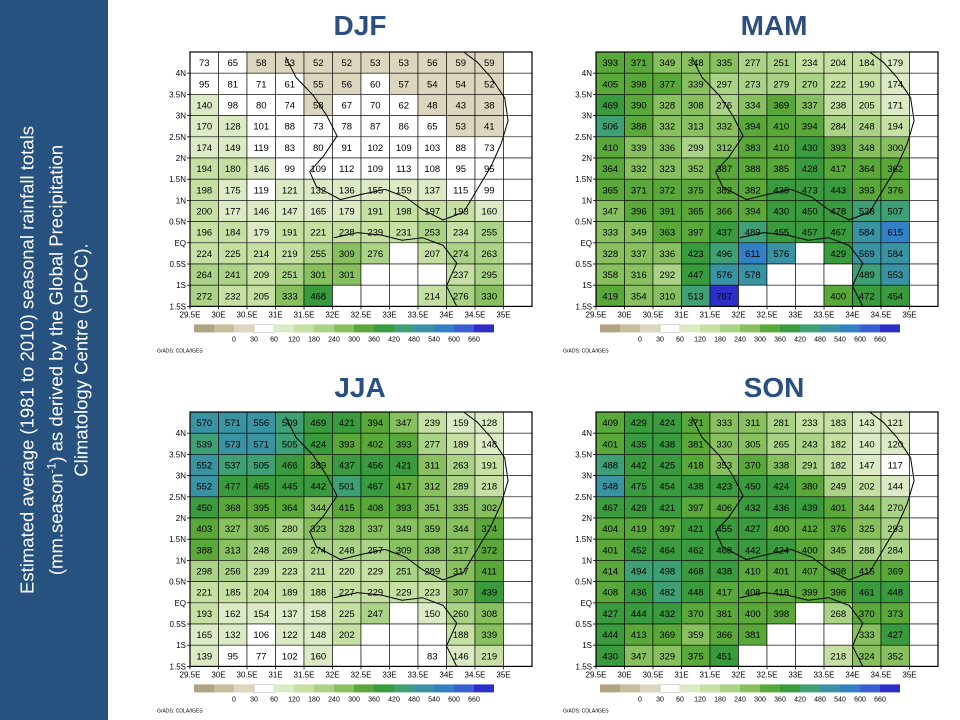 This screenshot has height=720, width=960. I want to click on y-tick-label-son: 2N, so click(587, 518).